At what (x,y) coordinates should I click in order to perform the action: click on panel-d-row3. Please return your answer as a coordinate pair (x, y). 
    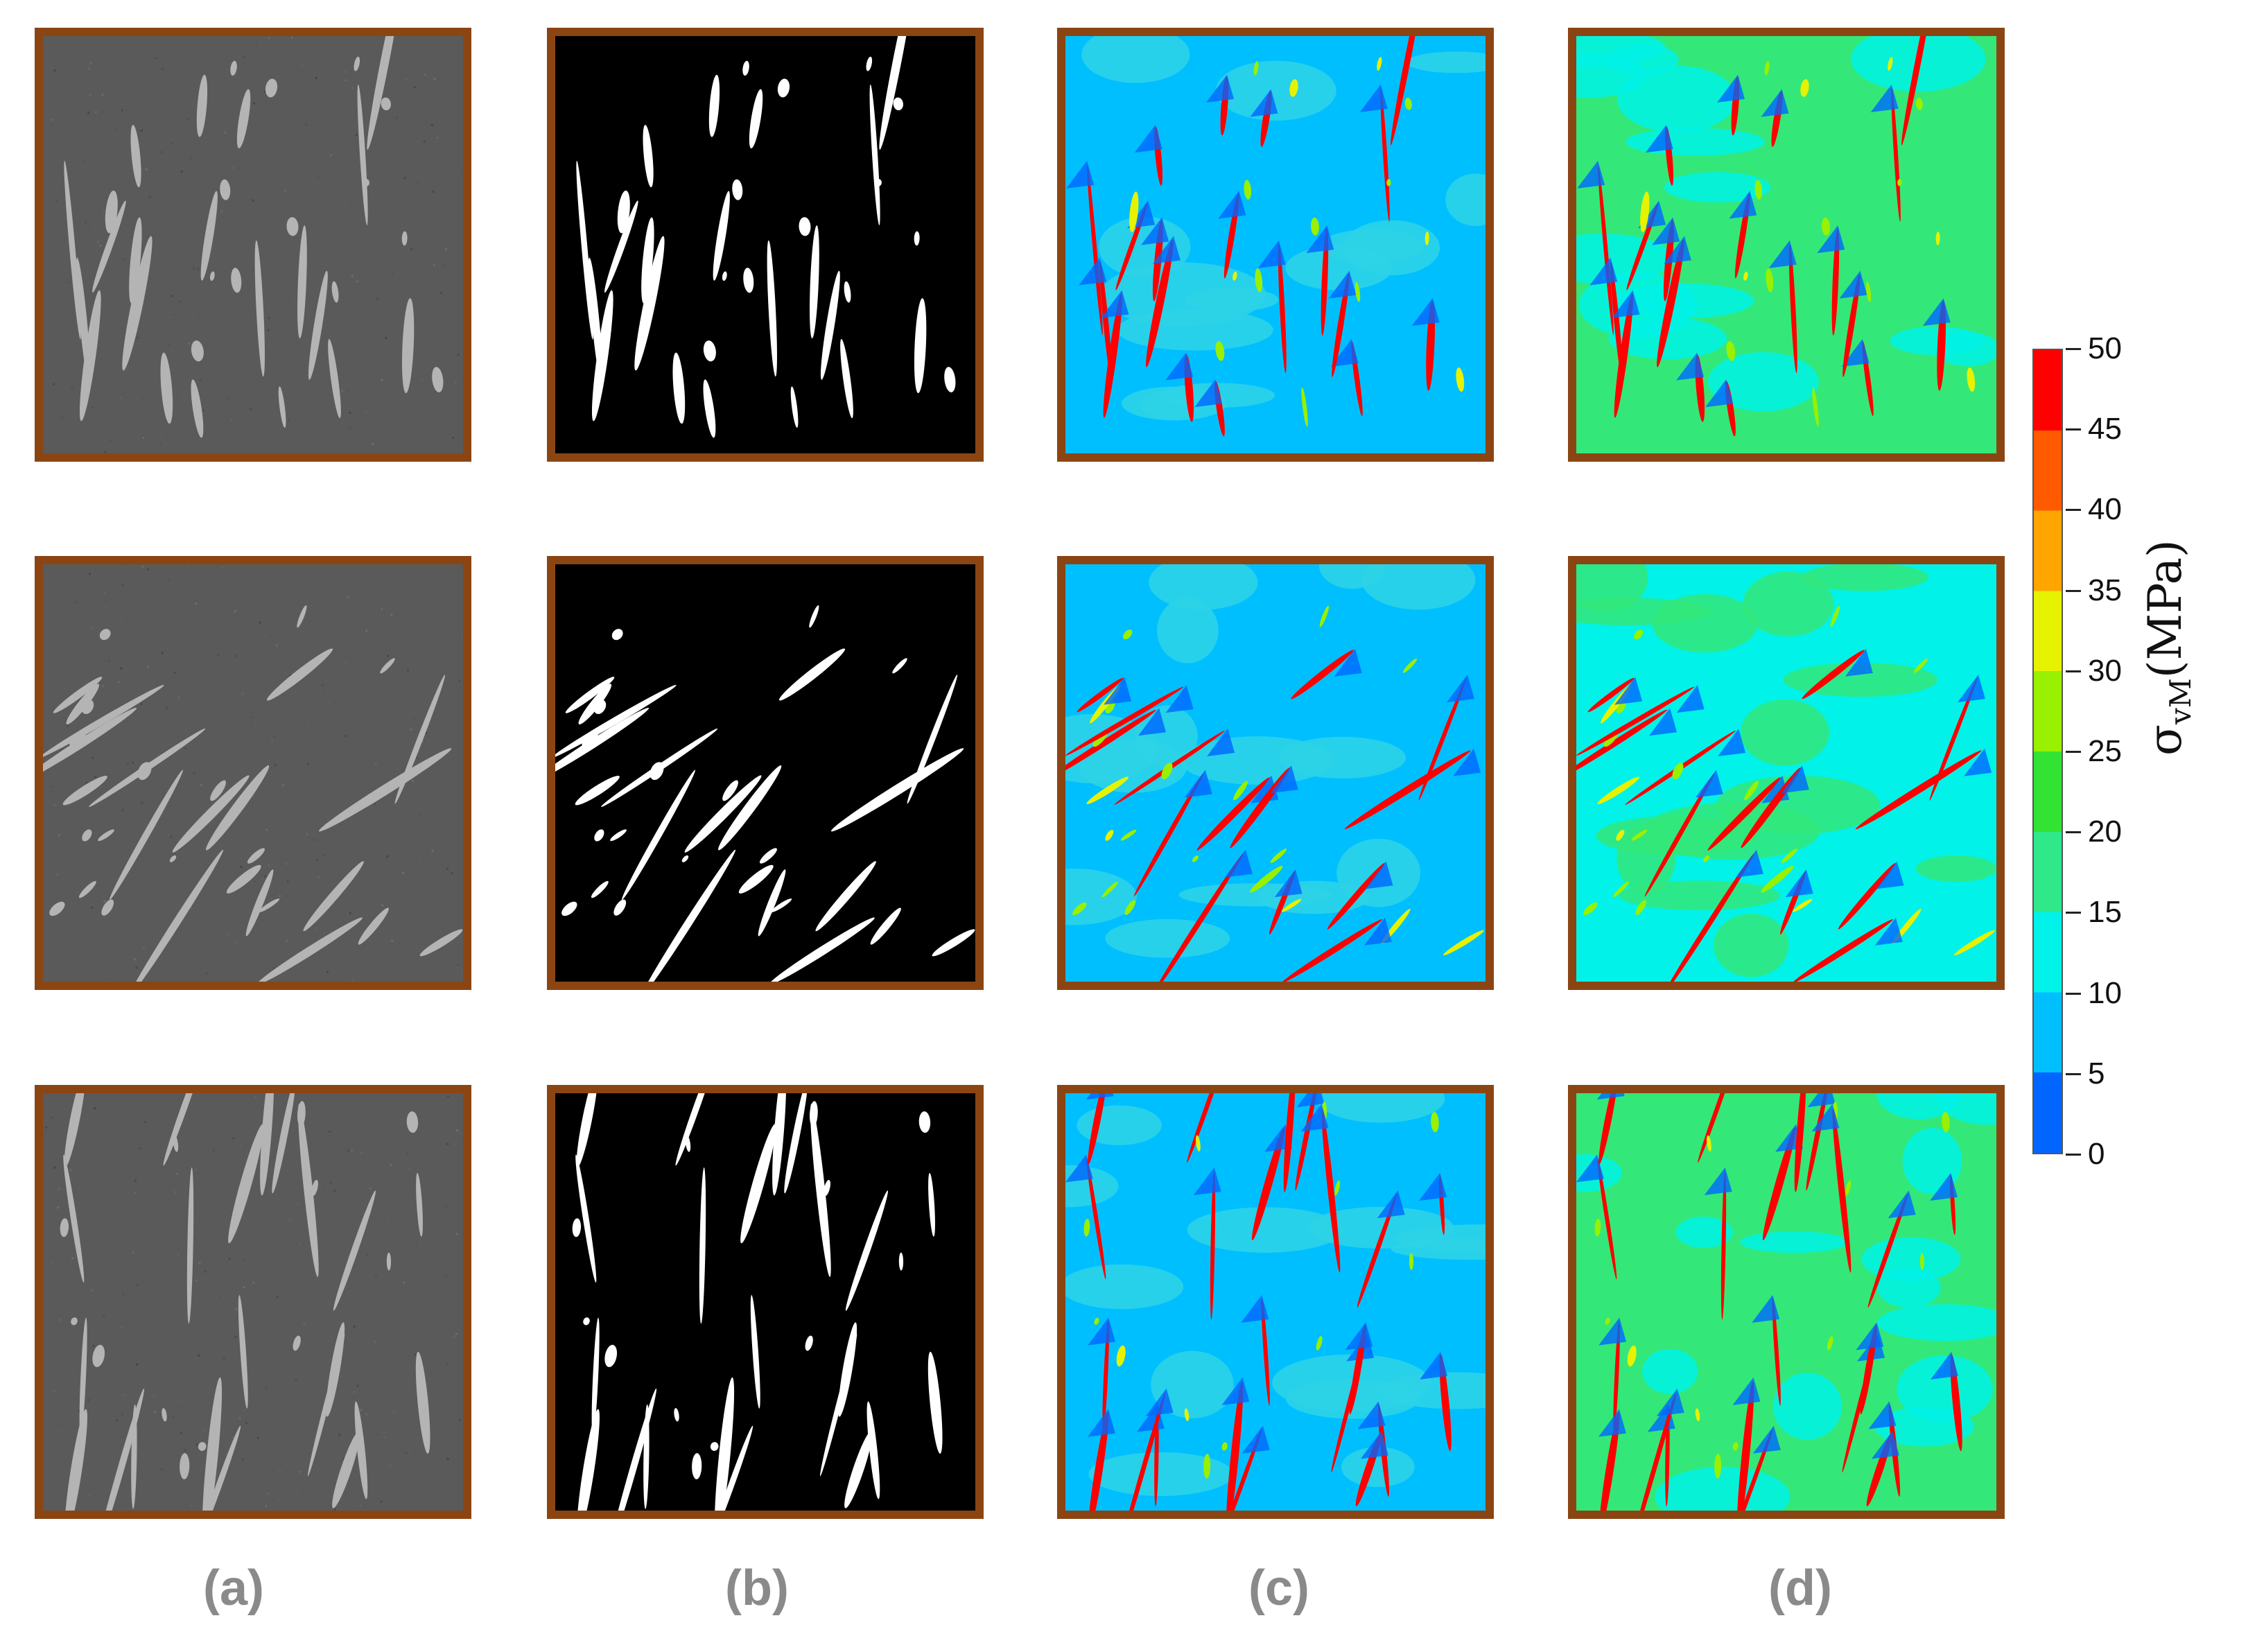
    Looking at the image, I should click on (1786, 1302).